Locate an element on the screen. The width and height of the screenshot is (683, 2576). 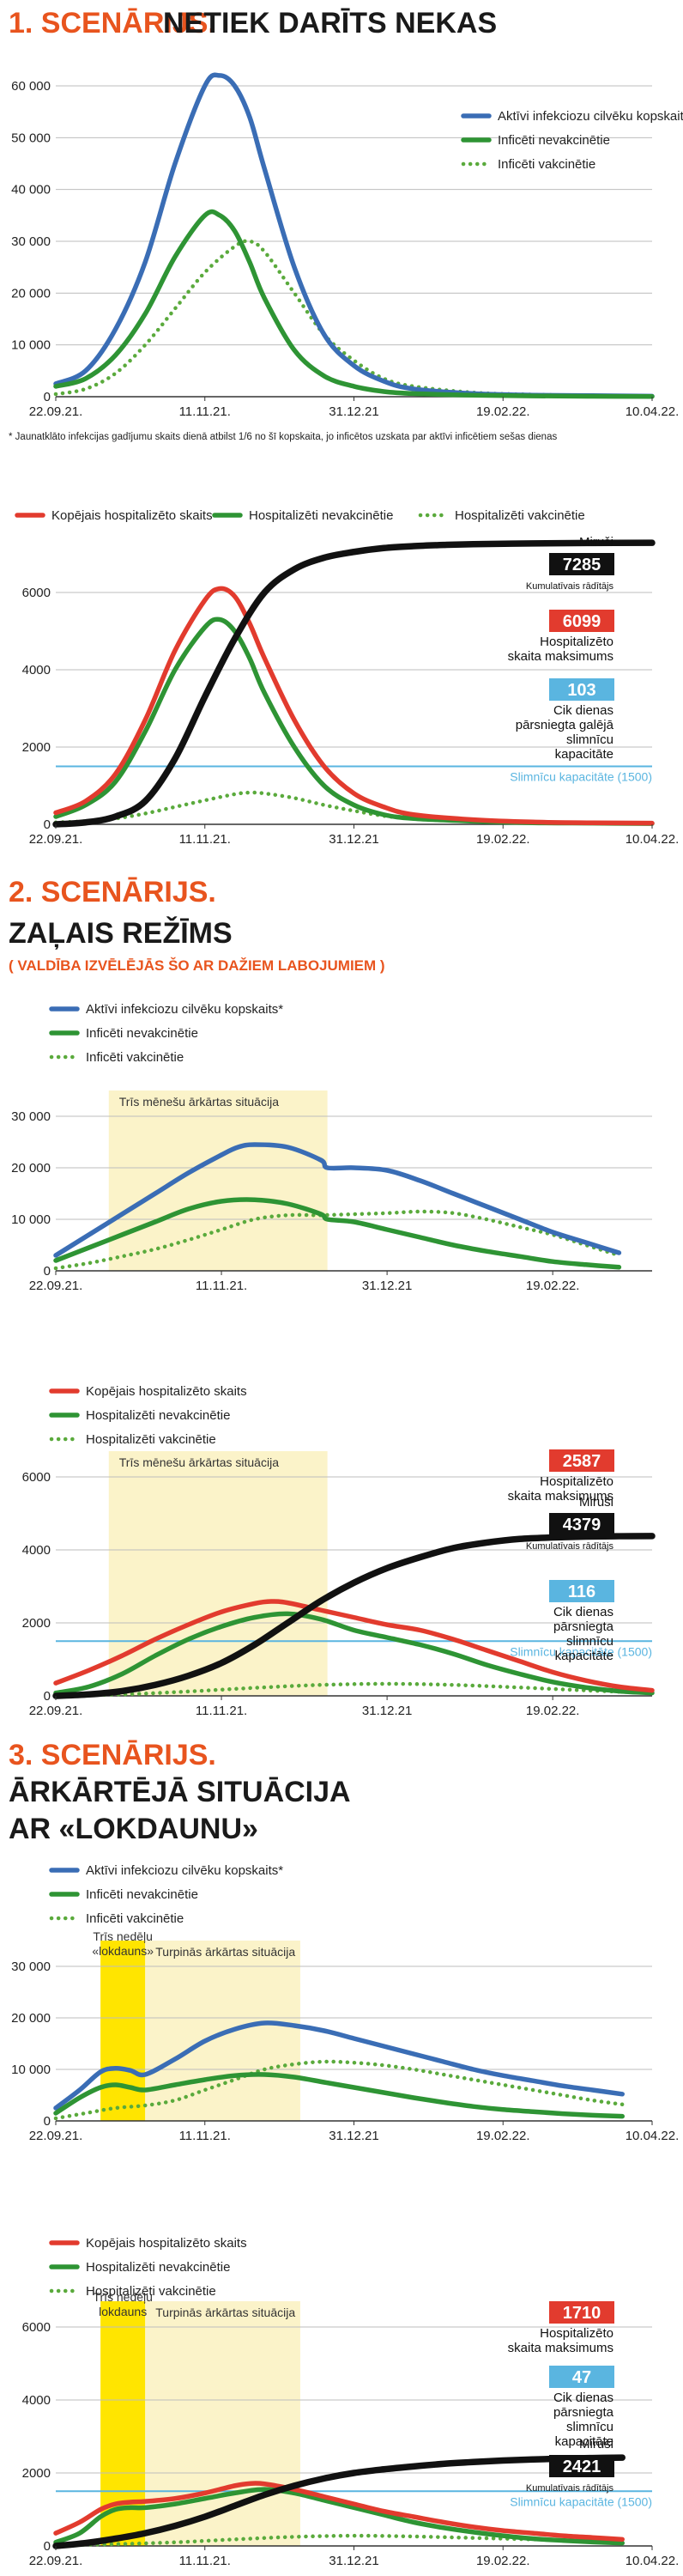
metric-value: 2421 is located at coordinates (582, 2467).